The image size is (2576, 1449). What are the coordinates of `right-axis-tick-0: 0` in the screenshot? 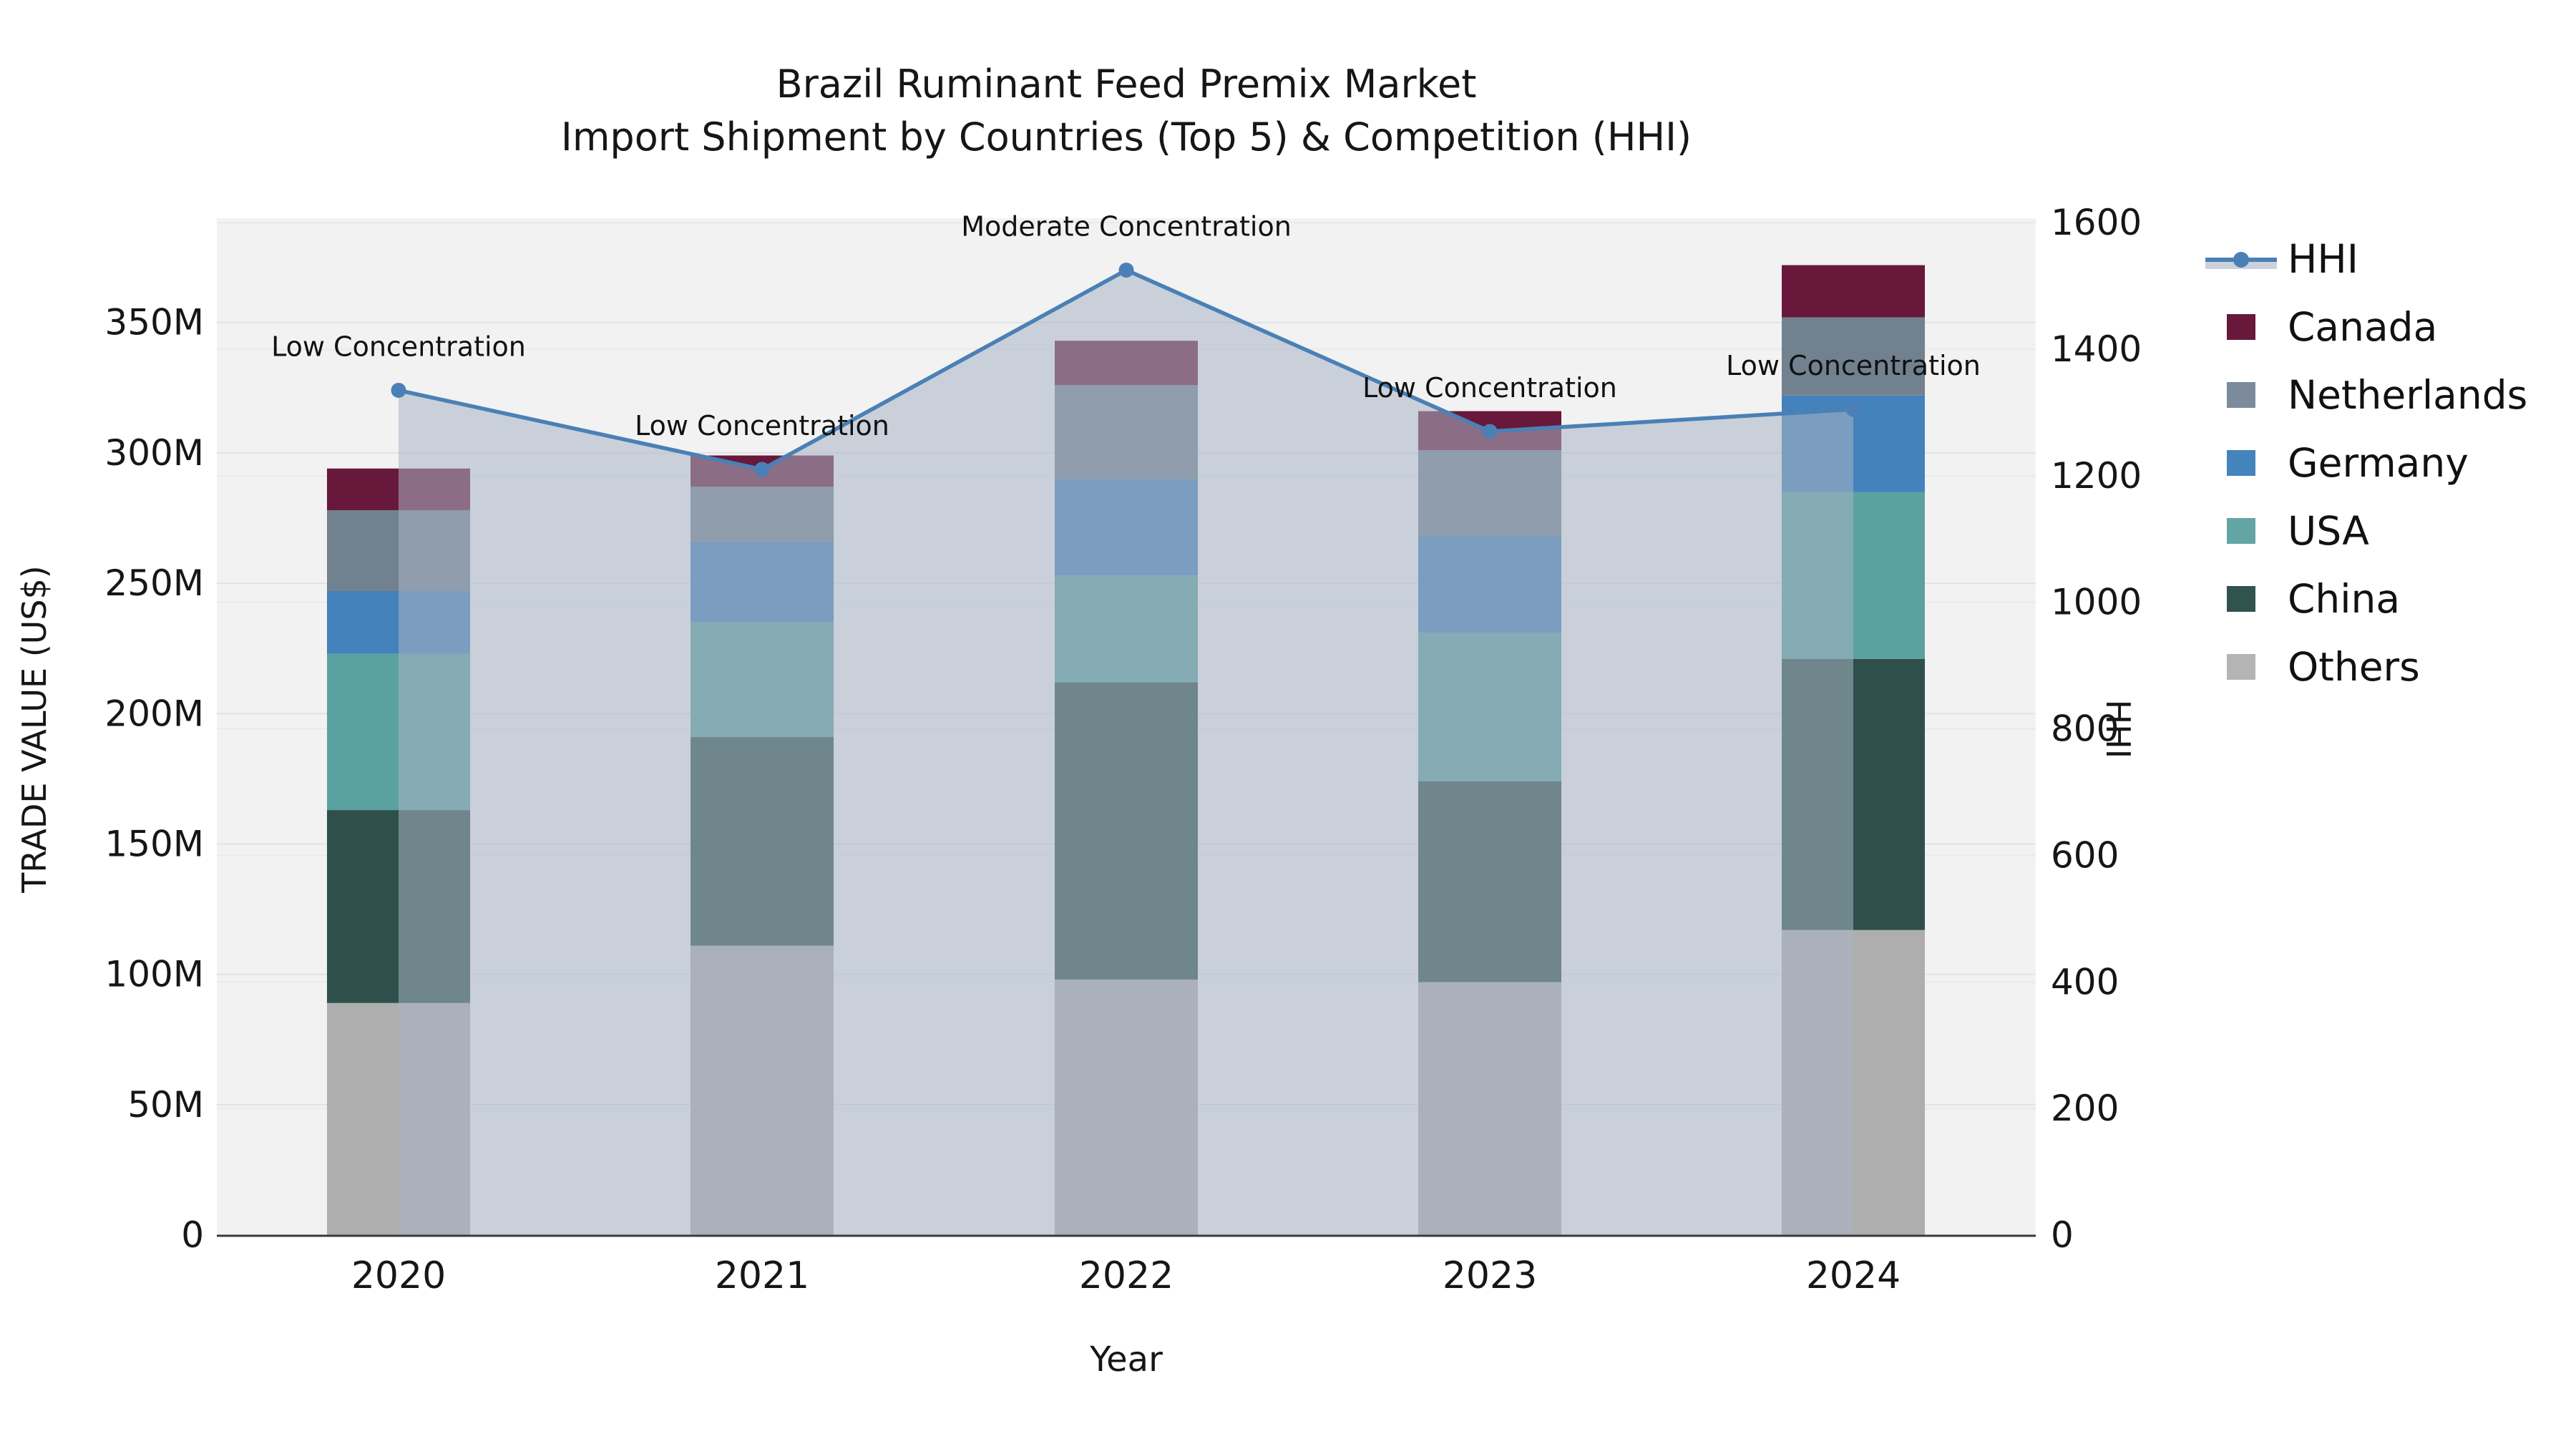 It's located at (2062, 1235).